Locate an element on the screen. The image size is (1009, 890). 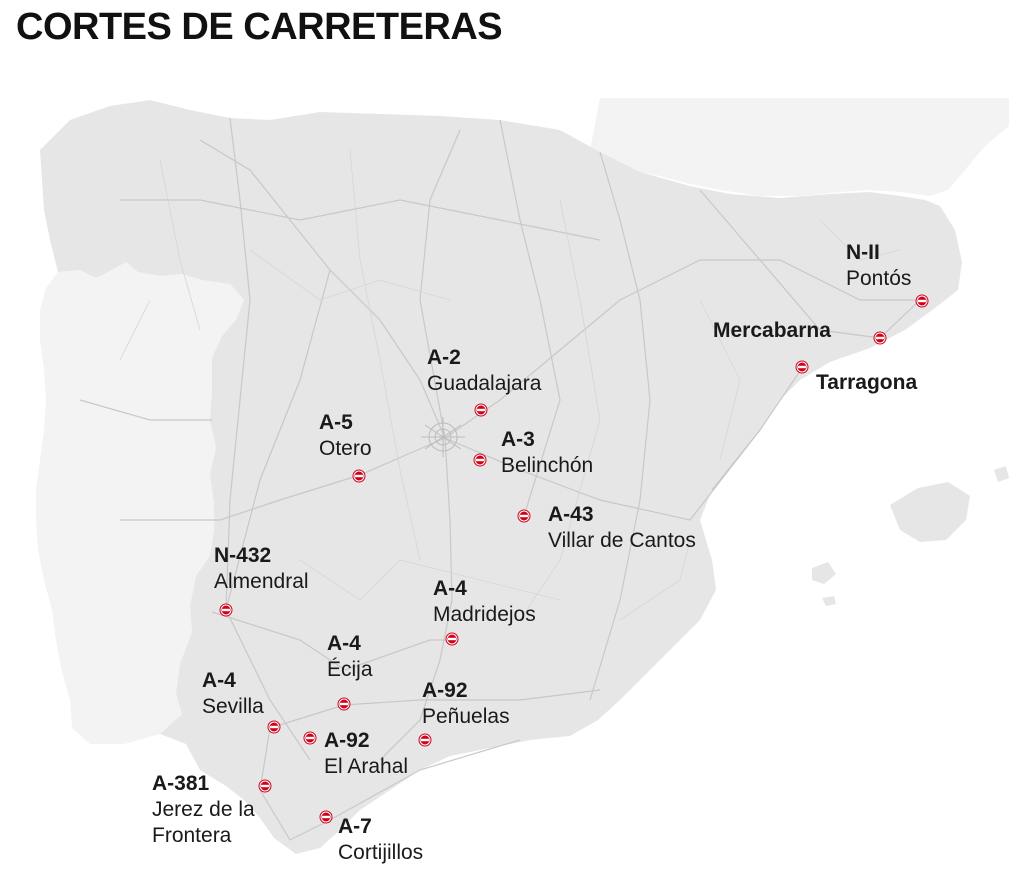
menorca-land is located at coordinates (1001, 474).